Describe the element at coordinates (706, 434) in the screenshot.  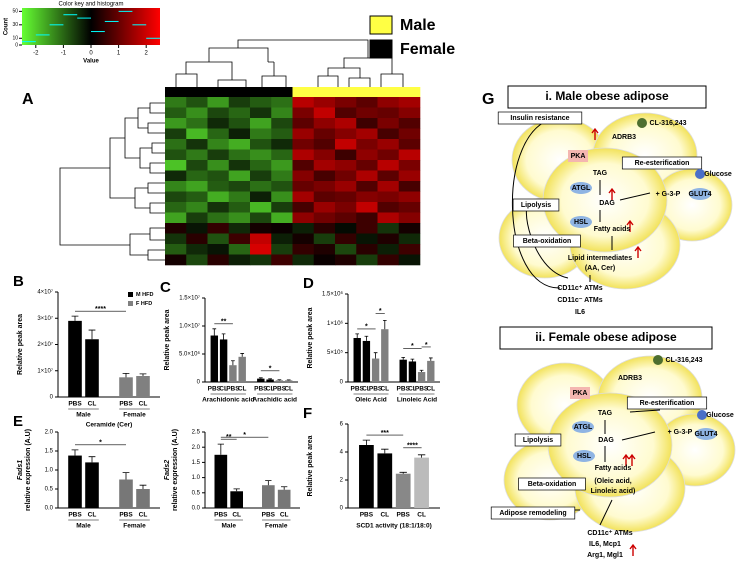
I see `enzyme-oval` at that location.